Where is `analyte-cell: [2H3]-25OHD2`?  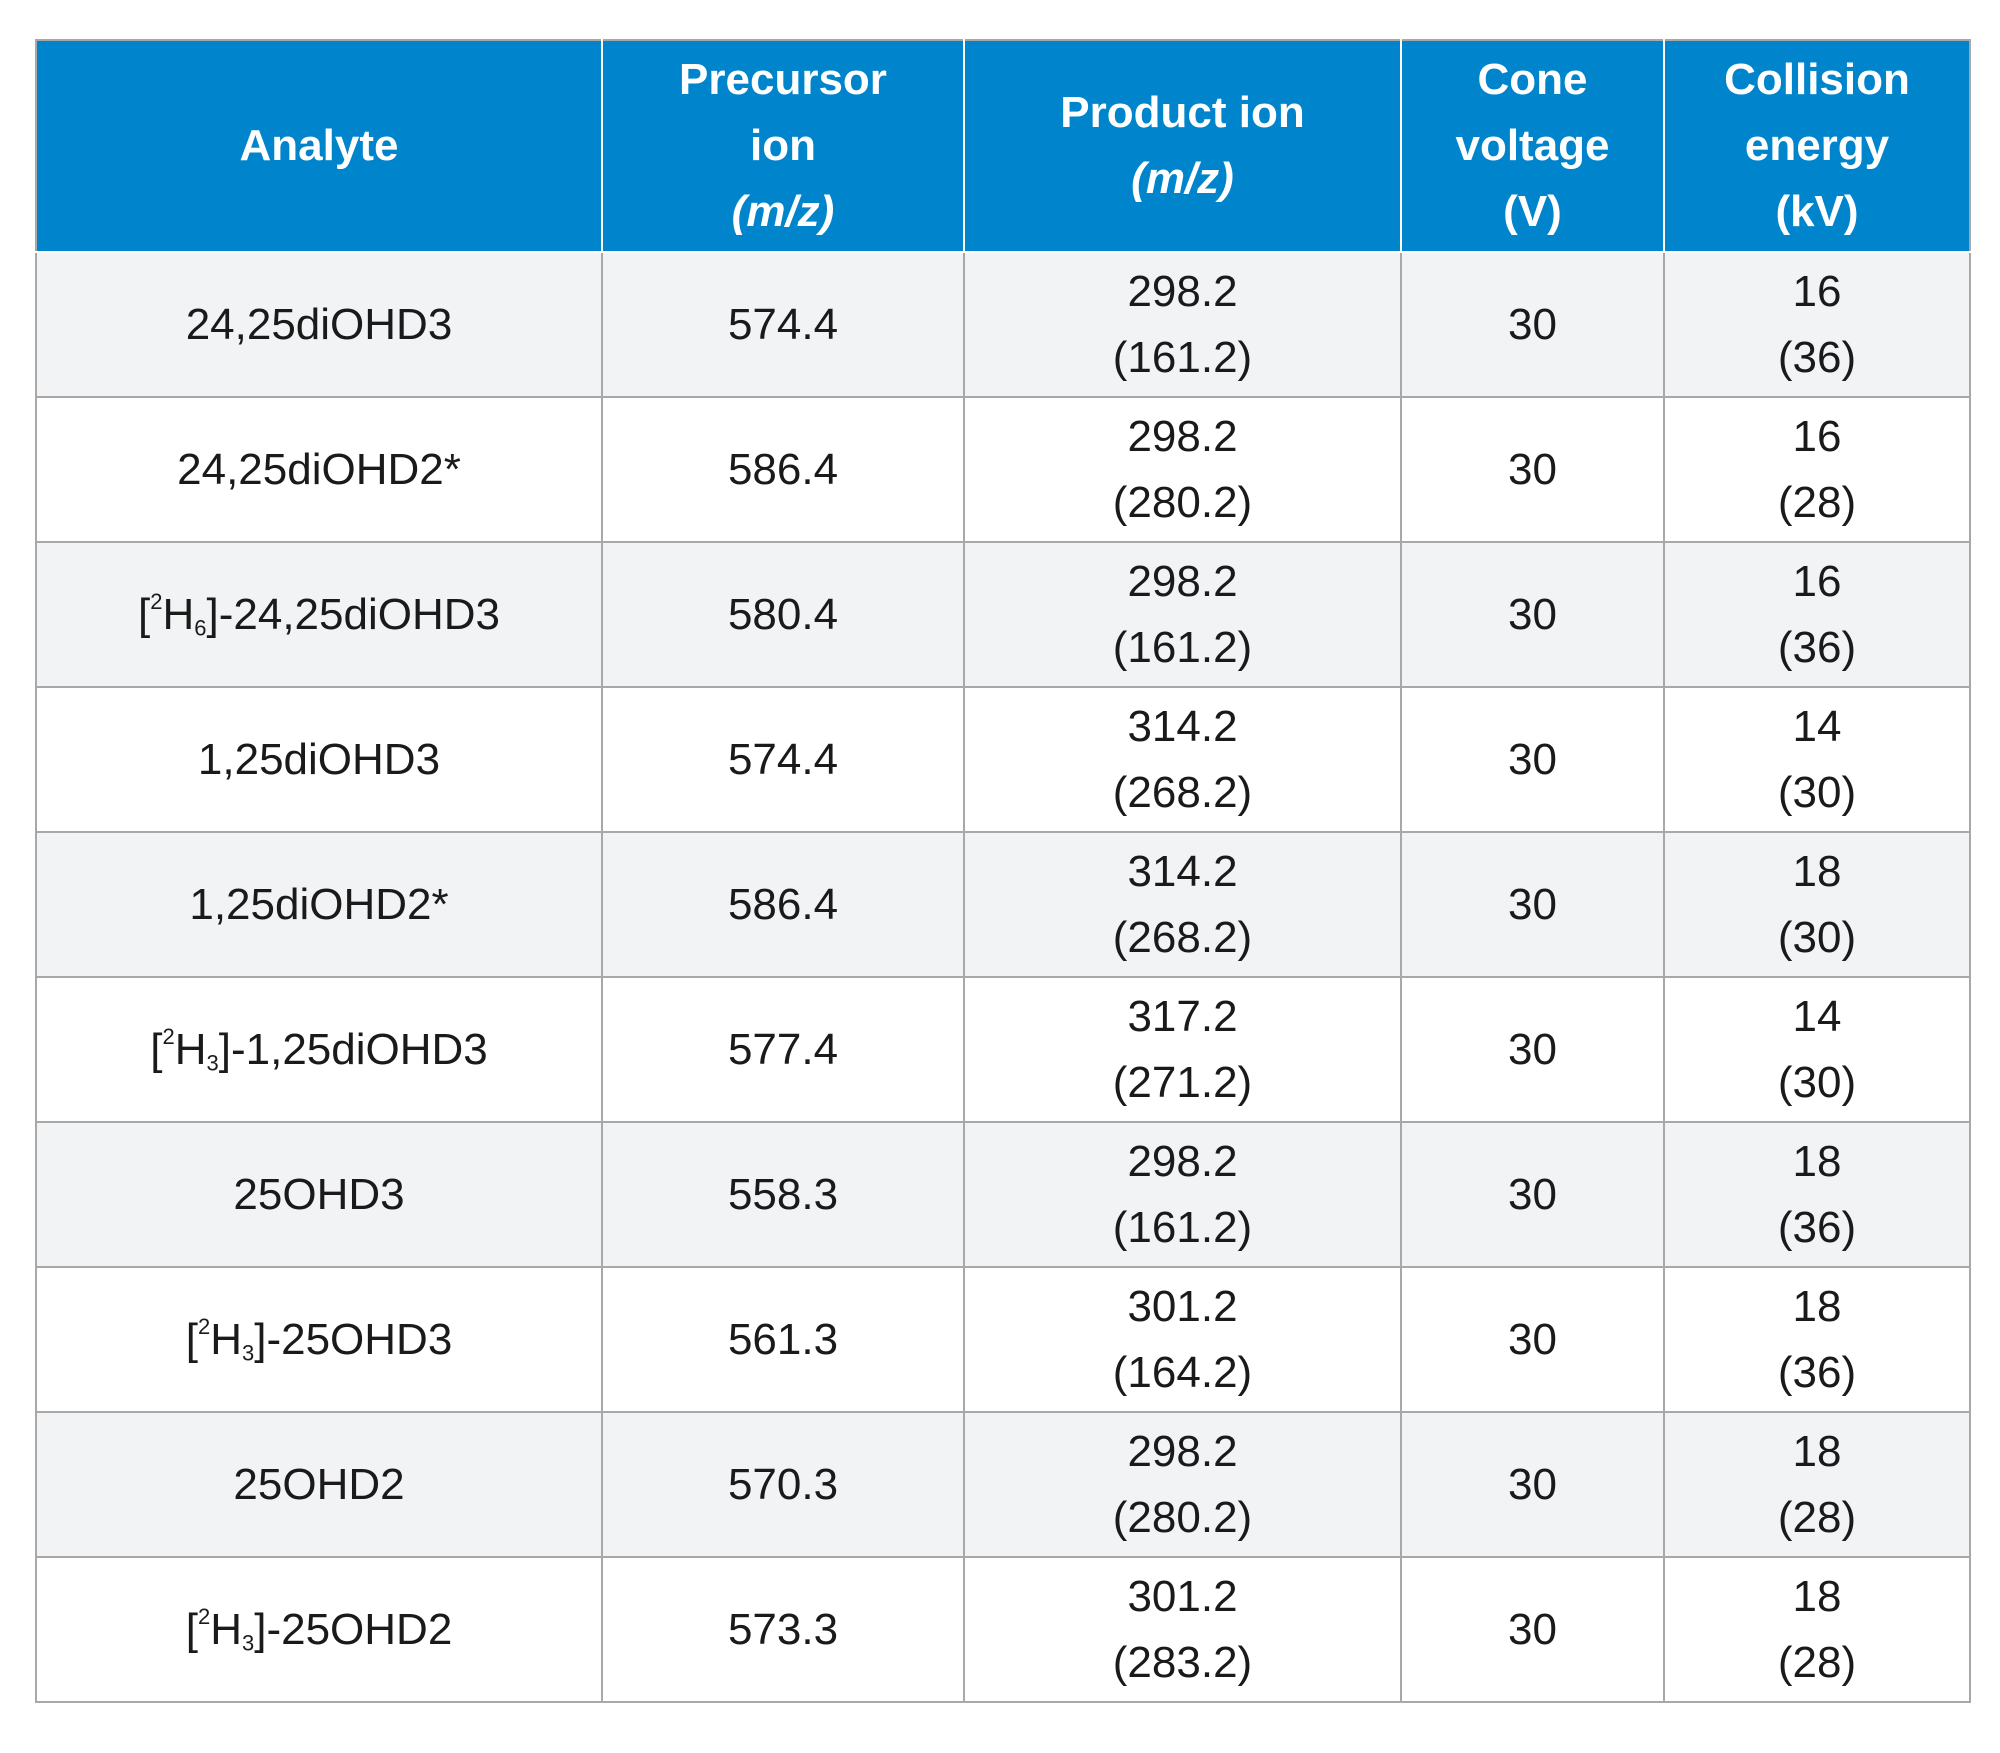
analyte-cell: [2H3]-25OHD2 is located at coordinates (319, 1629).